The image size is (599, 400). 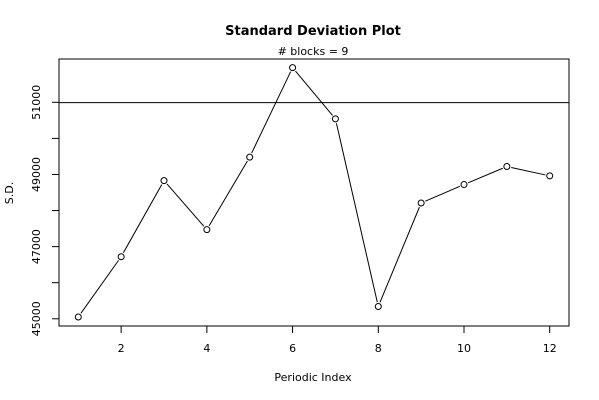 I want to click on x-tick-label: 2, so click(x=121, y=348).